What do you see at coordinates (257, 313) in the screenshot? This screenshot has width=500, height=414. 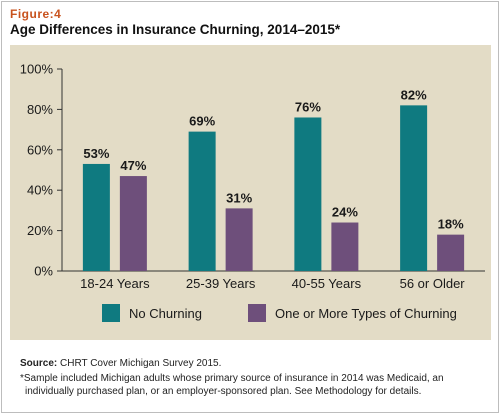 I see `legend-churning-swatch` at bounding box center [257, 313].